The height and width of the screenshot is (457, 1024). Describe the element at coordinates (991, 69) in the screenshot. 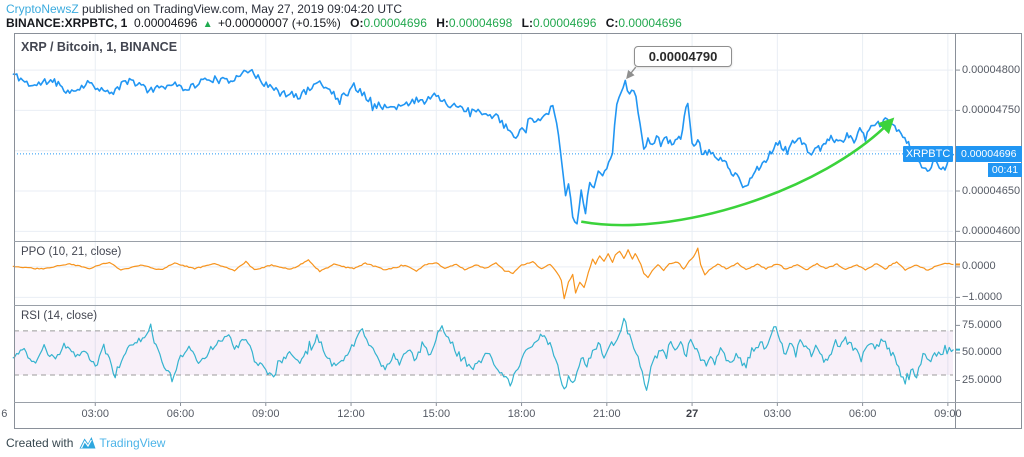

I see `axis-label-price: 0.00004800` at that location.